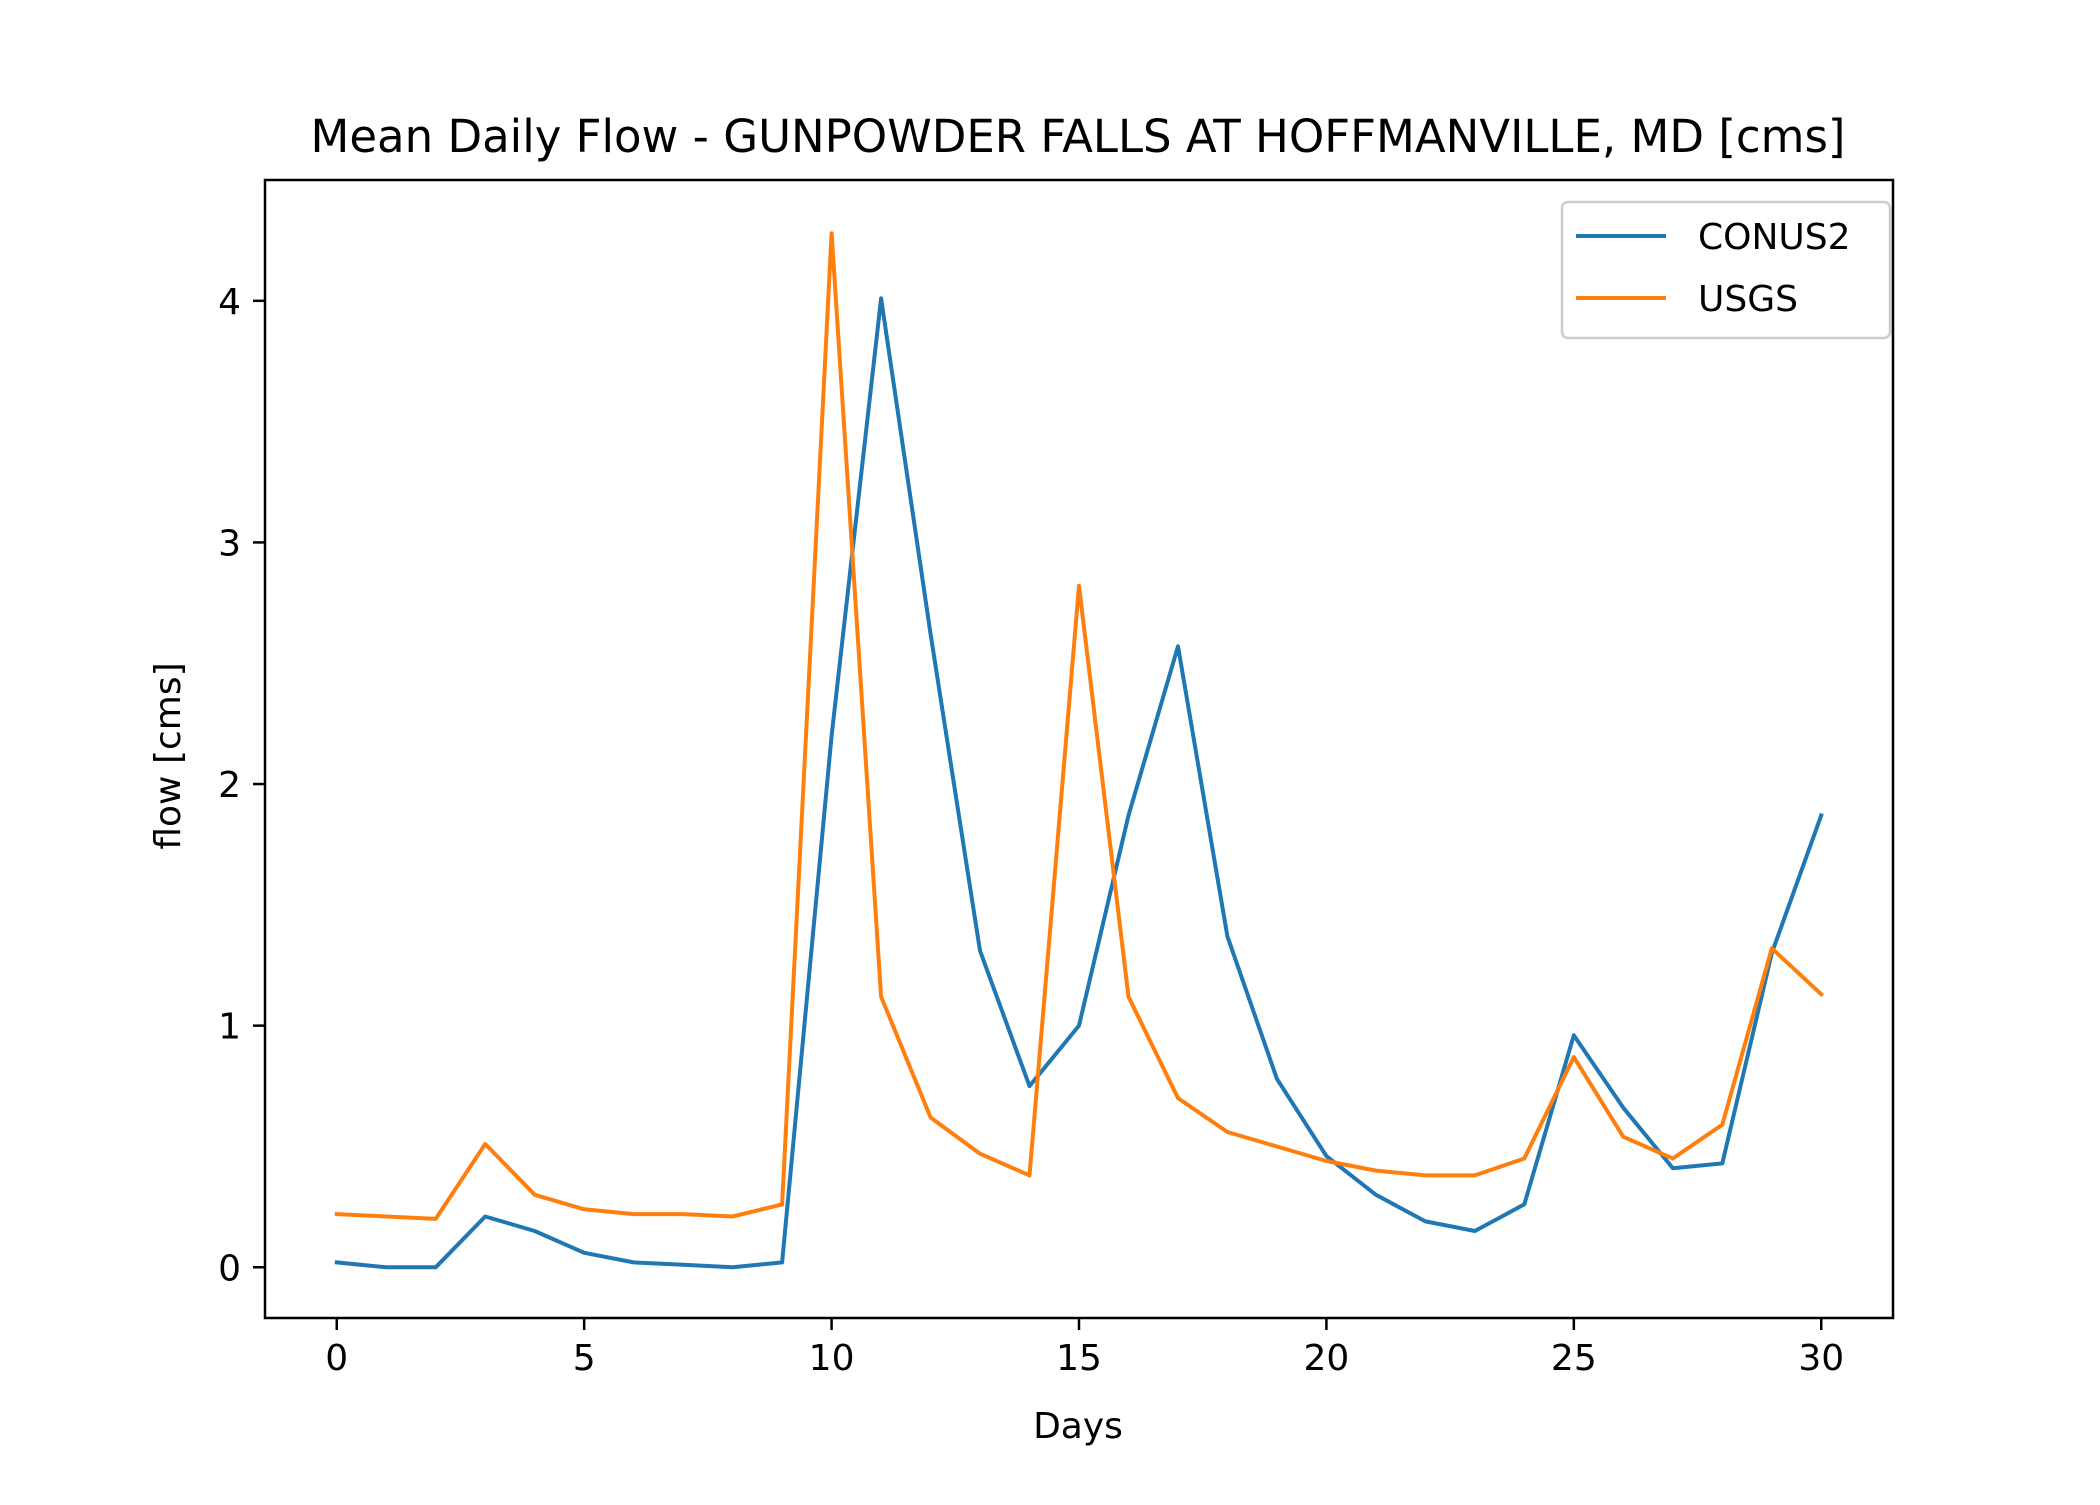 The image size is (2100, 1505). I want to click on x-tick-label: 25, so click(1574, 1358).